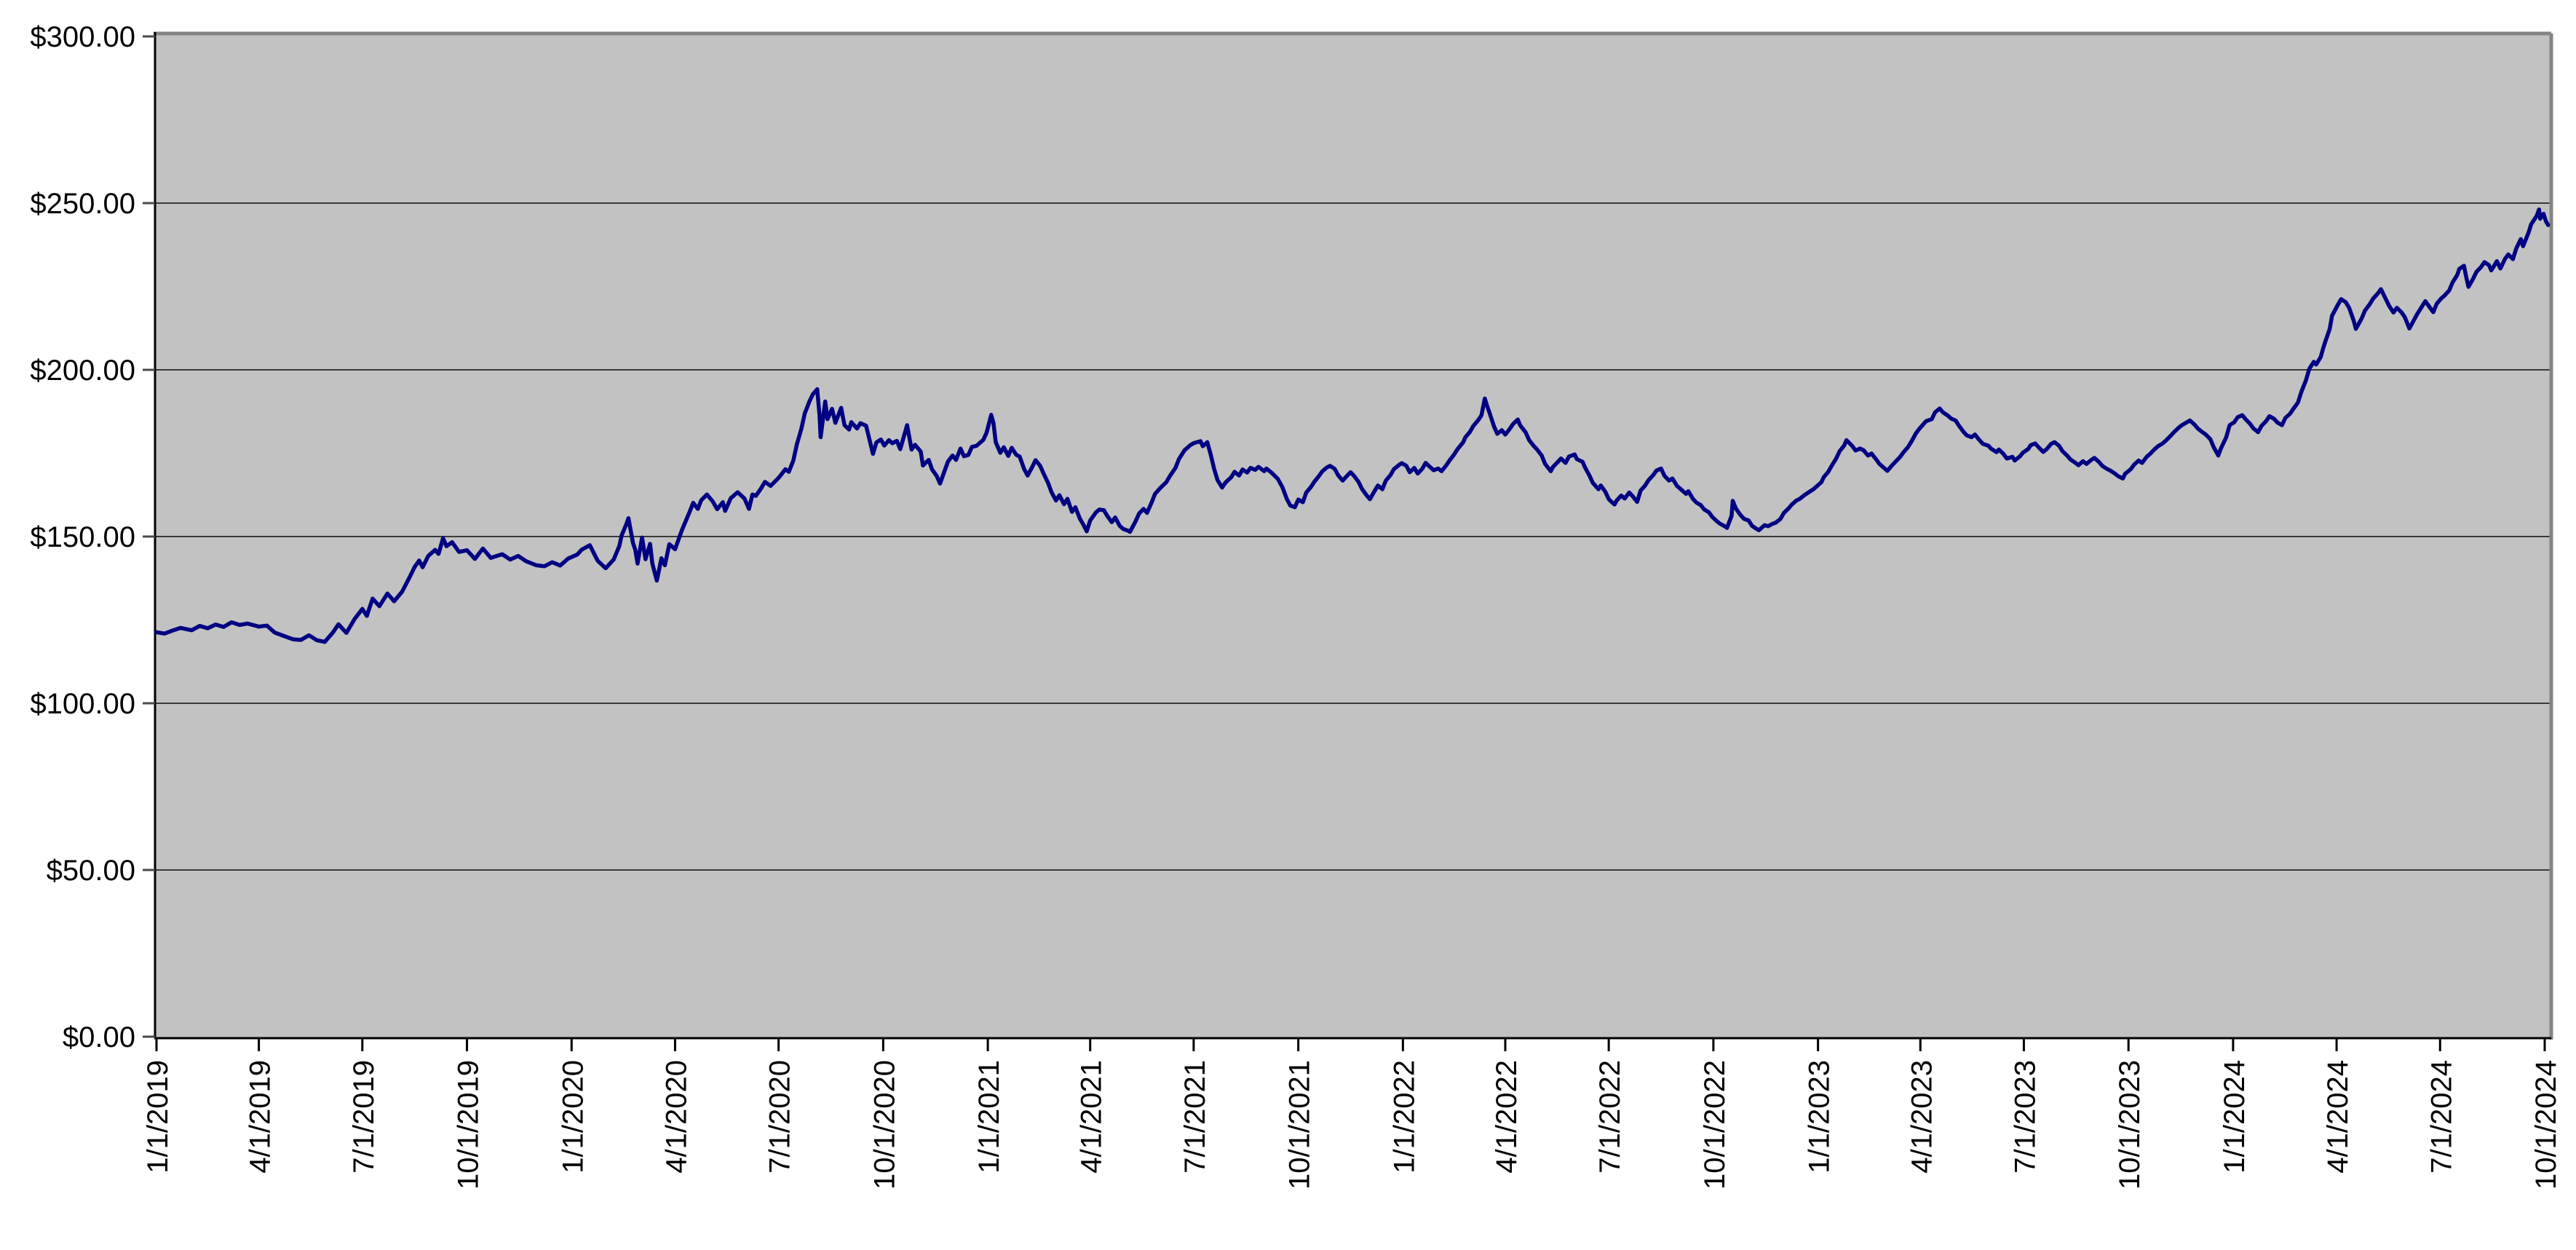 This screenshot has height=1250, width=2576. I want to click on x-axis-tick-label: 4/1/2022, so click(1507, 1117).